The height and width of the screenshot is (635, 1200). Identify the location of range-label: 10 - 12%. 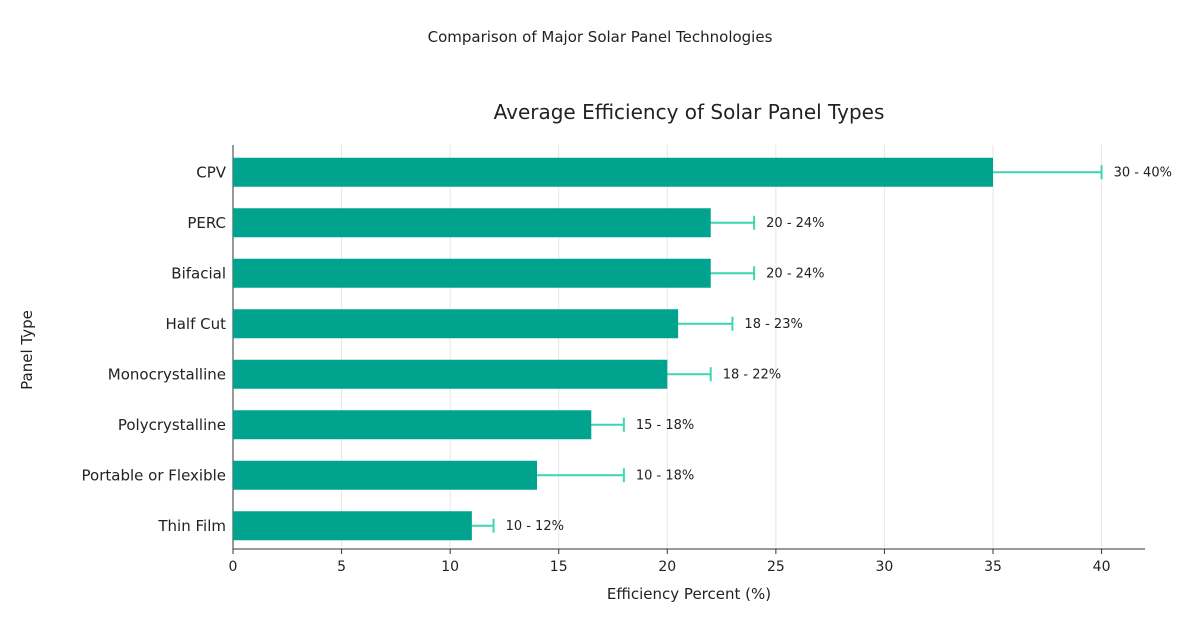
(535, 526).